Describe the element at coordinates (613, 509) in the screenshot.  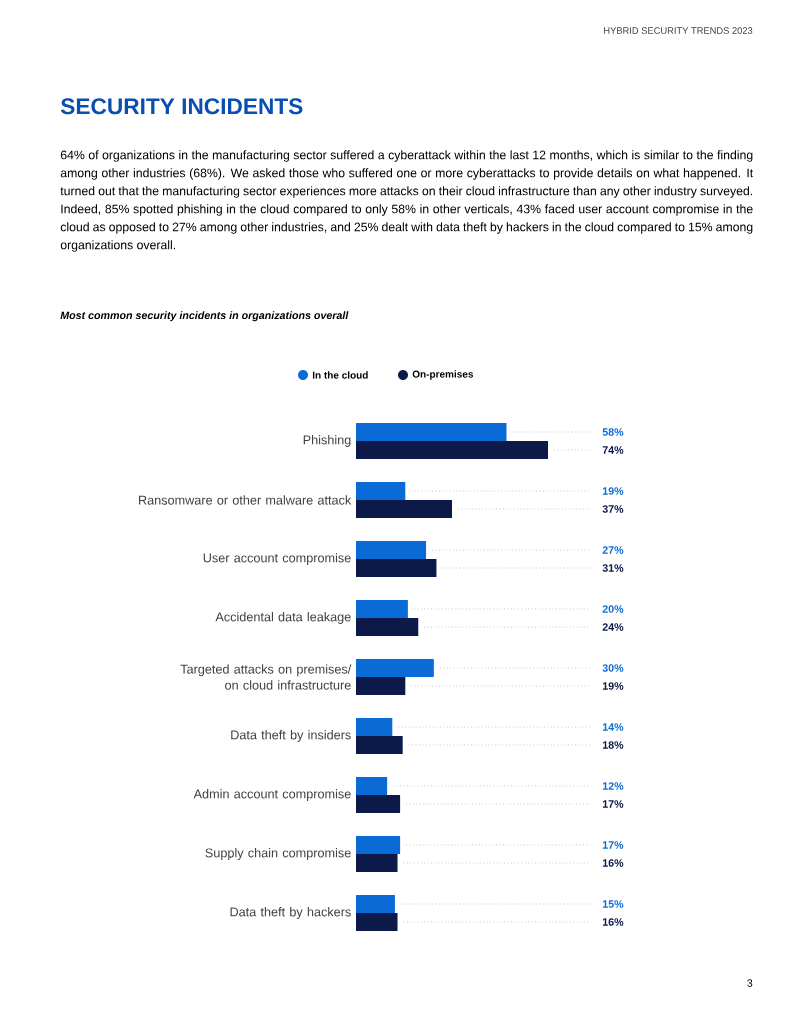
I see `data-label: 37%` at that location.